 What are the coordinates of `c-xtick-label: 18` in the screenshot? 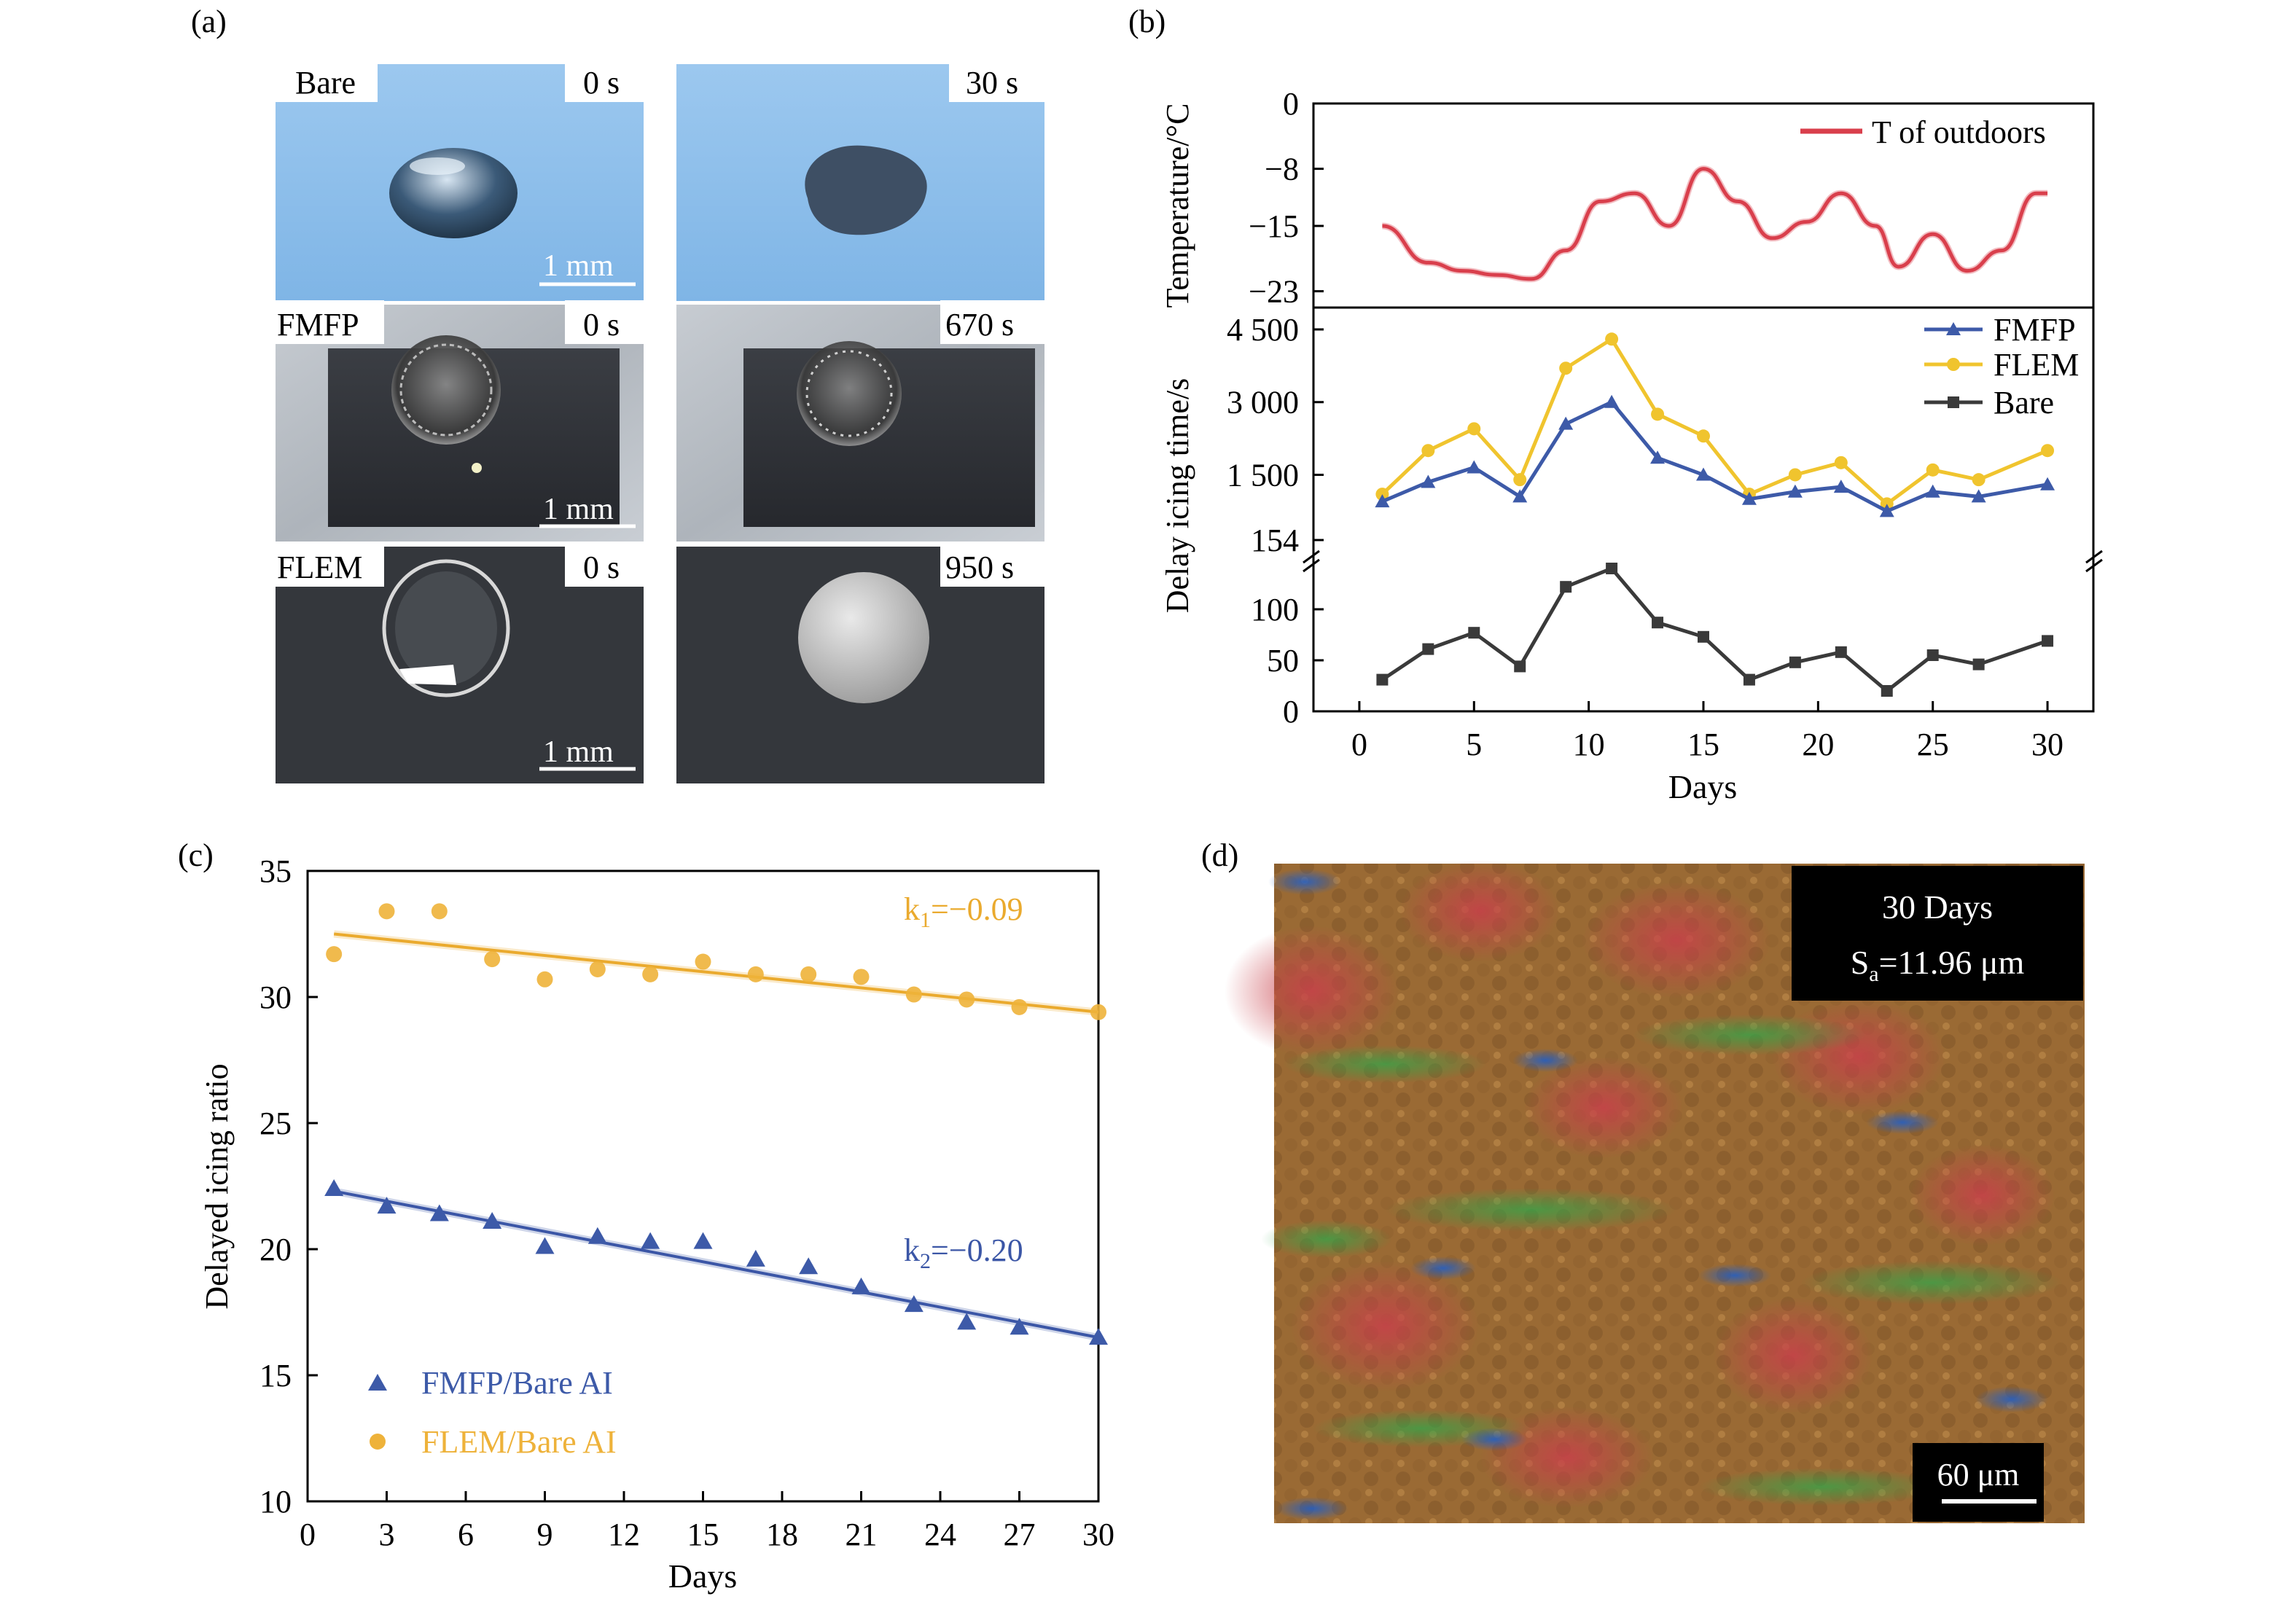 It's located at (782, 1534).